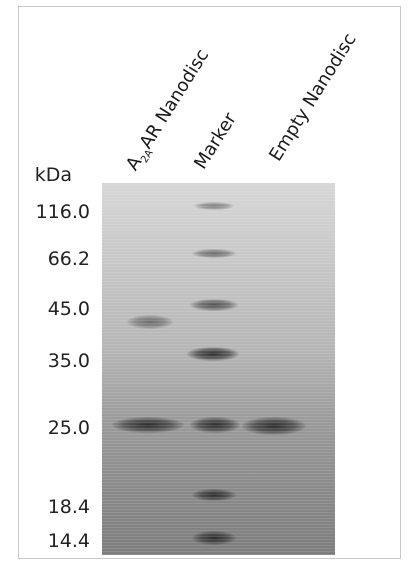  Describe the element at coordinates (150, 322) in the screenshot. I see `lane1-band-45kda` at that location.